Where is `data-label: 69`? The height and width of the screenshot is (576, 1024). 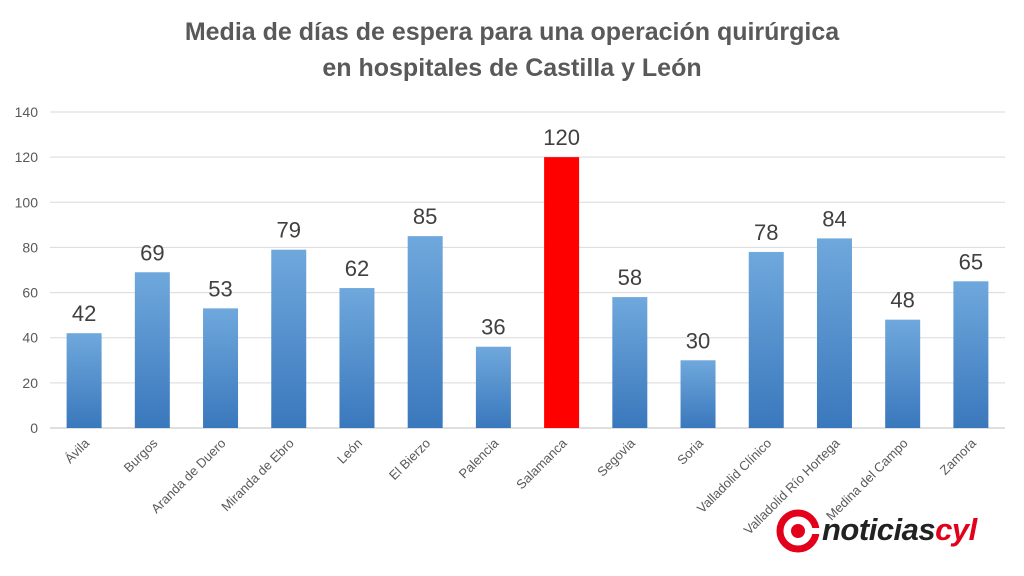
data-label: 69 is located at coordinates (152, 252).